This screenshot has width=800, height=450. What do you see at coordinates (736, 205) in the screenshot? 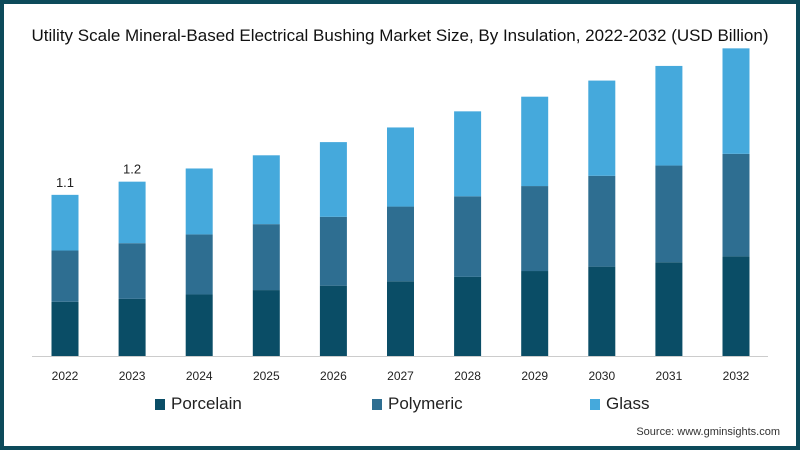
I see `bar-polymeric-2032` at bounding box center [736, 205].